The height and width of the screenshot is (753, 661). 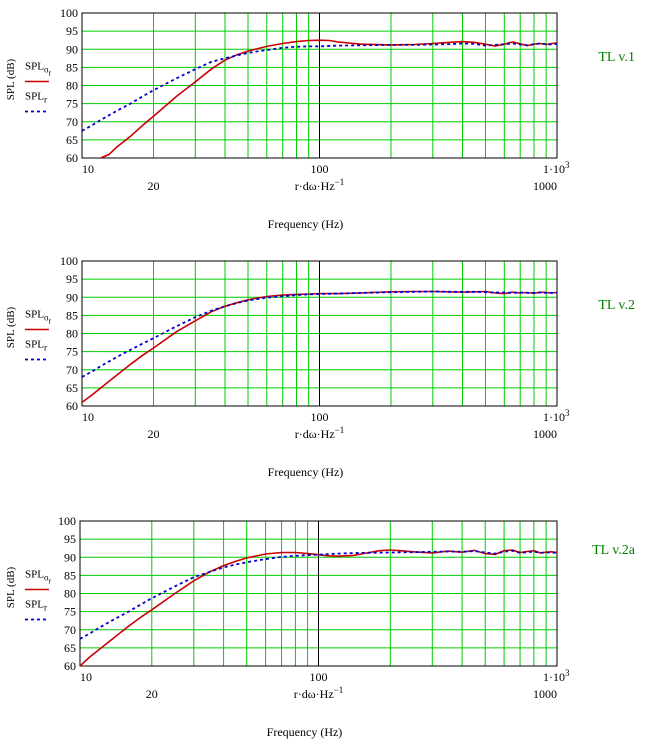 What do you see at coordinates (616, 305) in the screenshot?
I see `panel-label: TL v.2` at bounding box center [616, 305].